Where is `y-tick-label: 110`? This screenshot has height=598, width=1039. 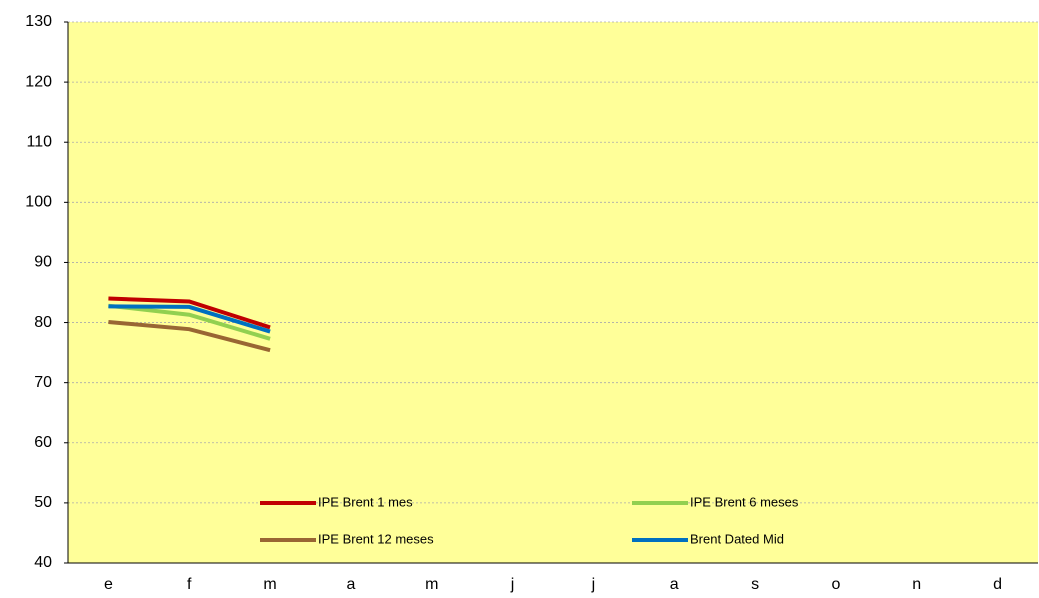 y-tick-label: 110 is located at coordinates (39, 141).